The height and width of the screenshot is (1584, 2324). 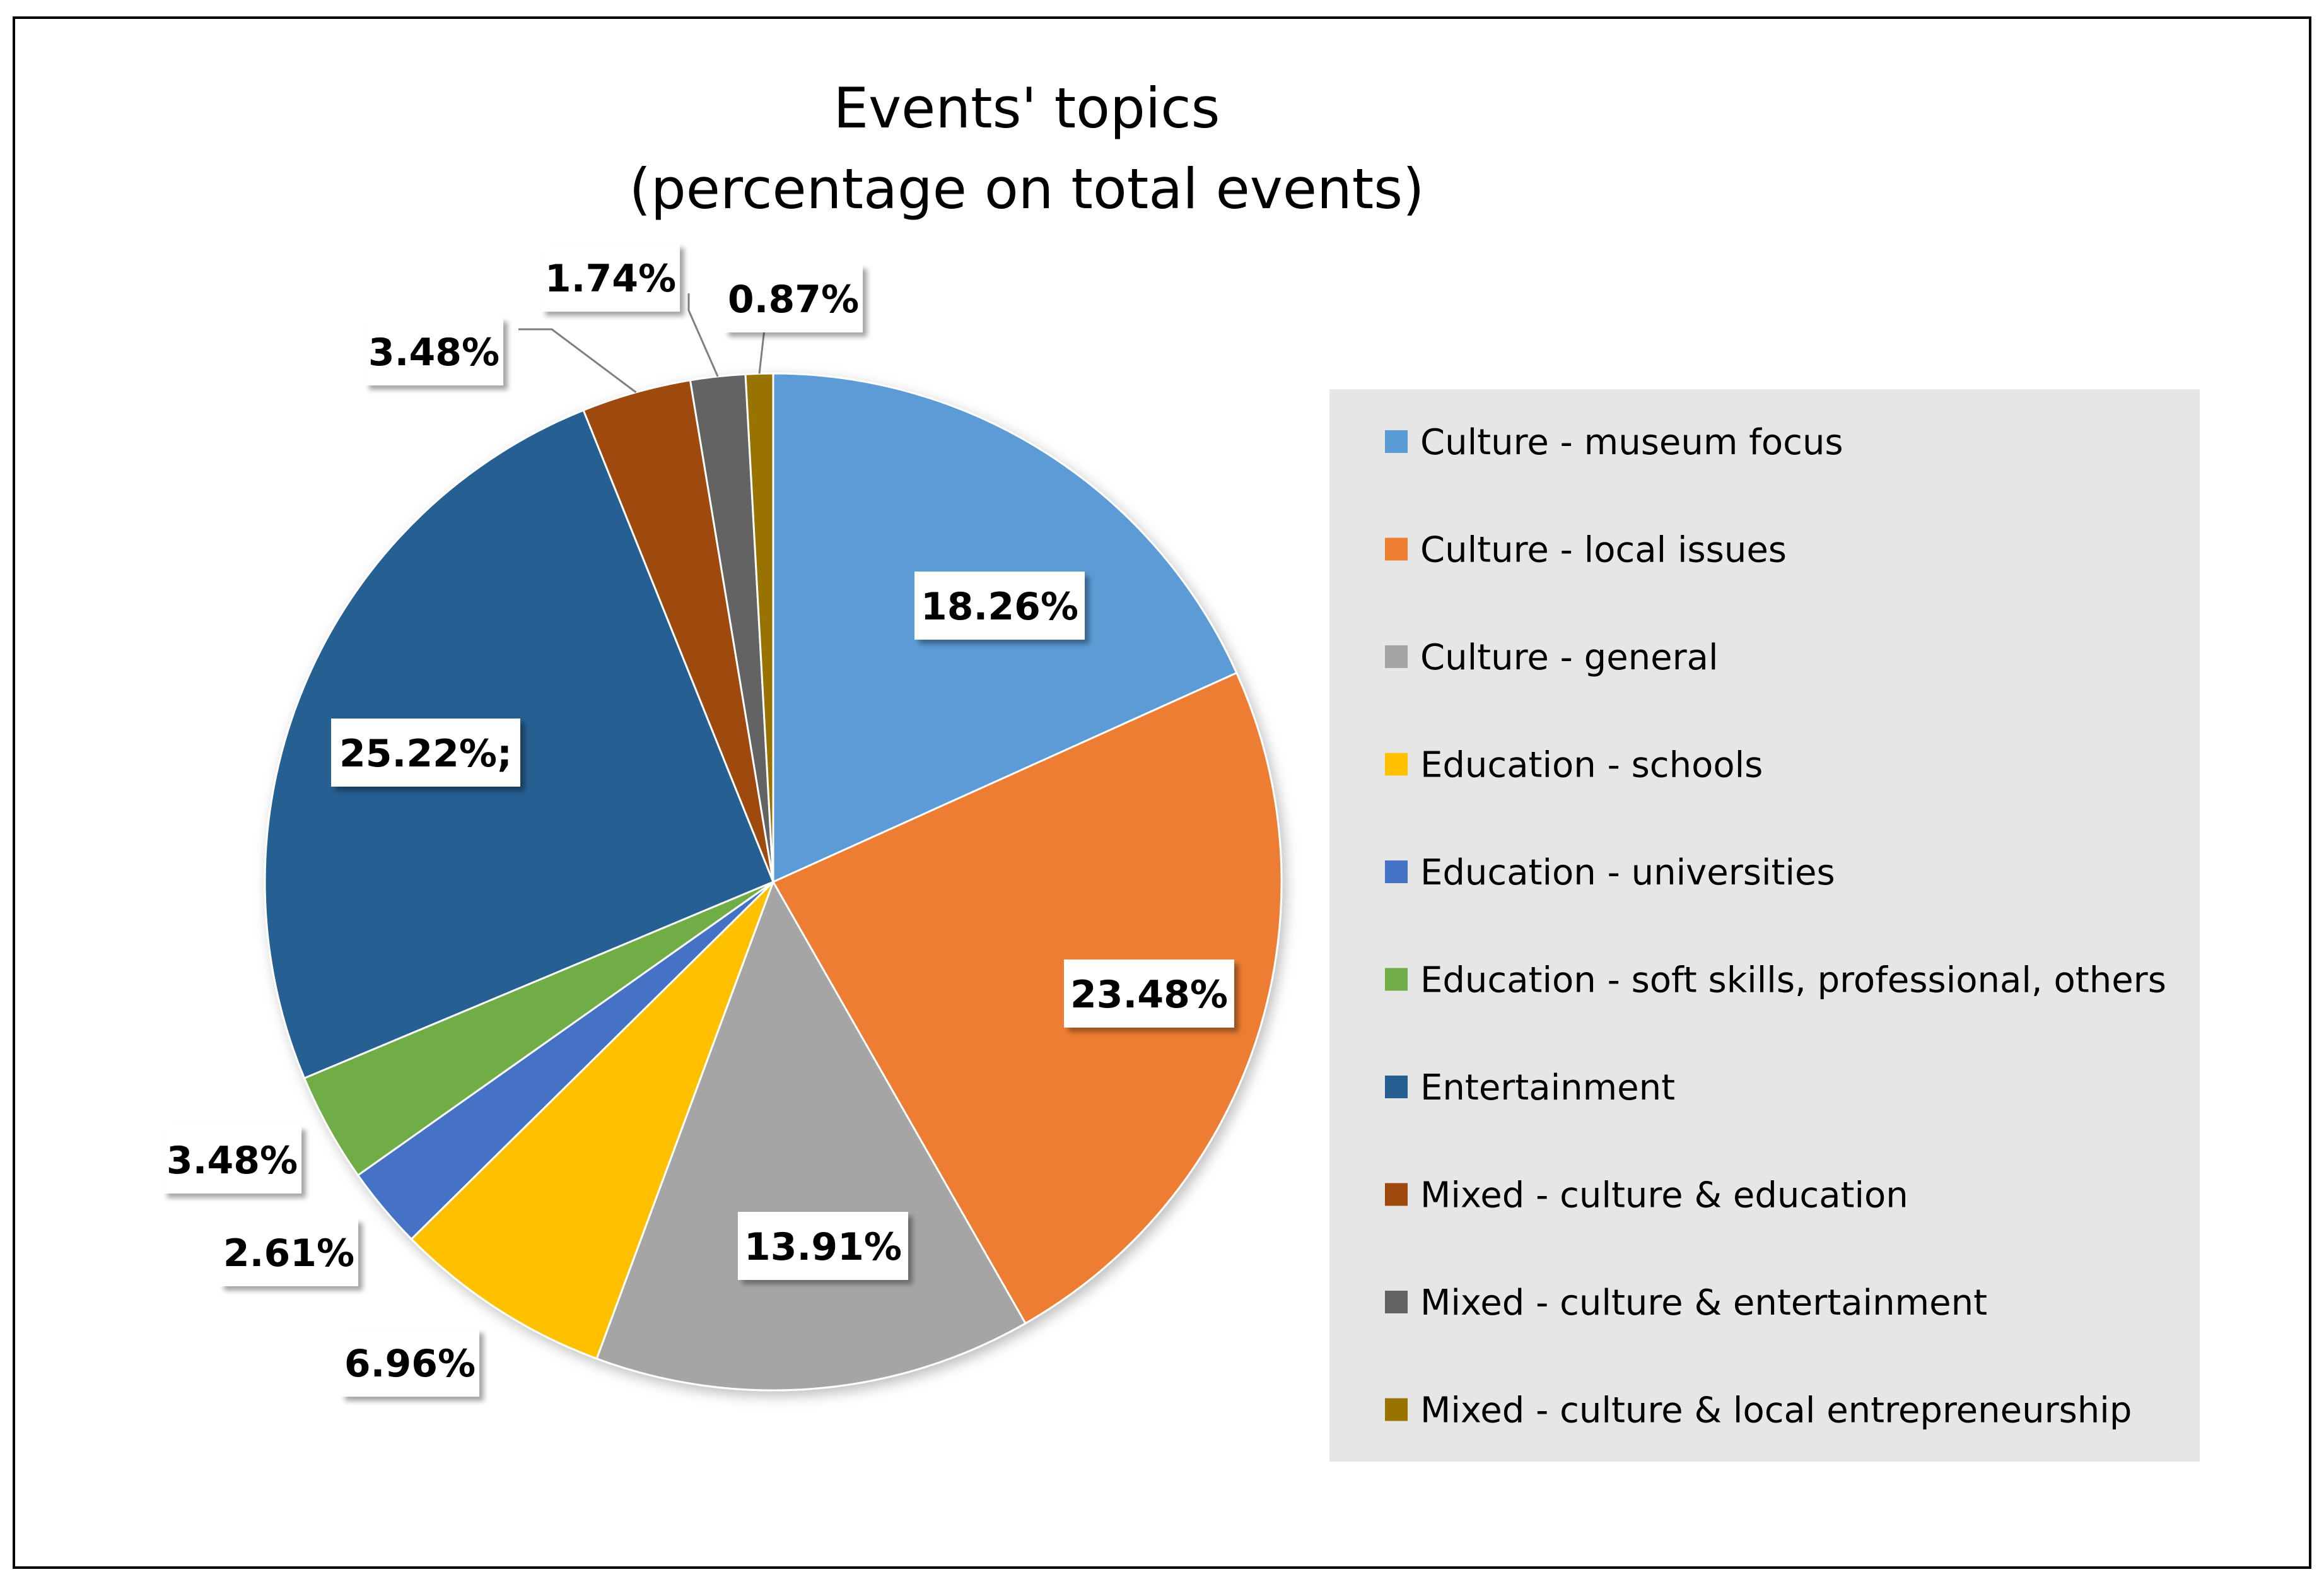 What do you see at coordinates (1664, 1195) in the screenshot?
I see `legend-label-8: Mixed - culture & education` at bounding box center [1664, 1195].